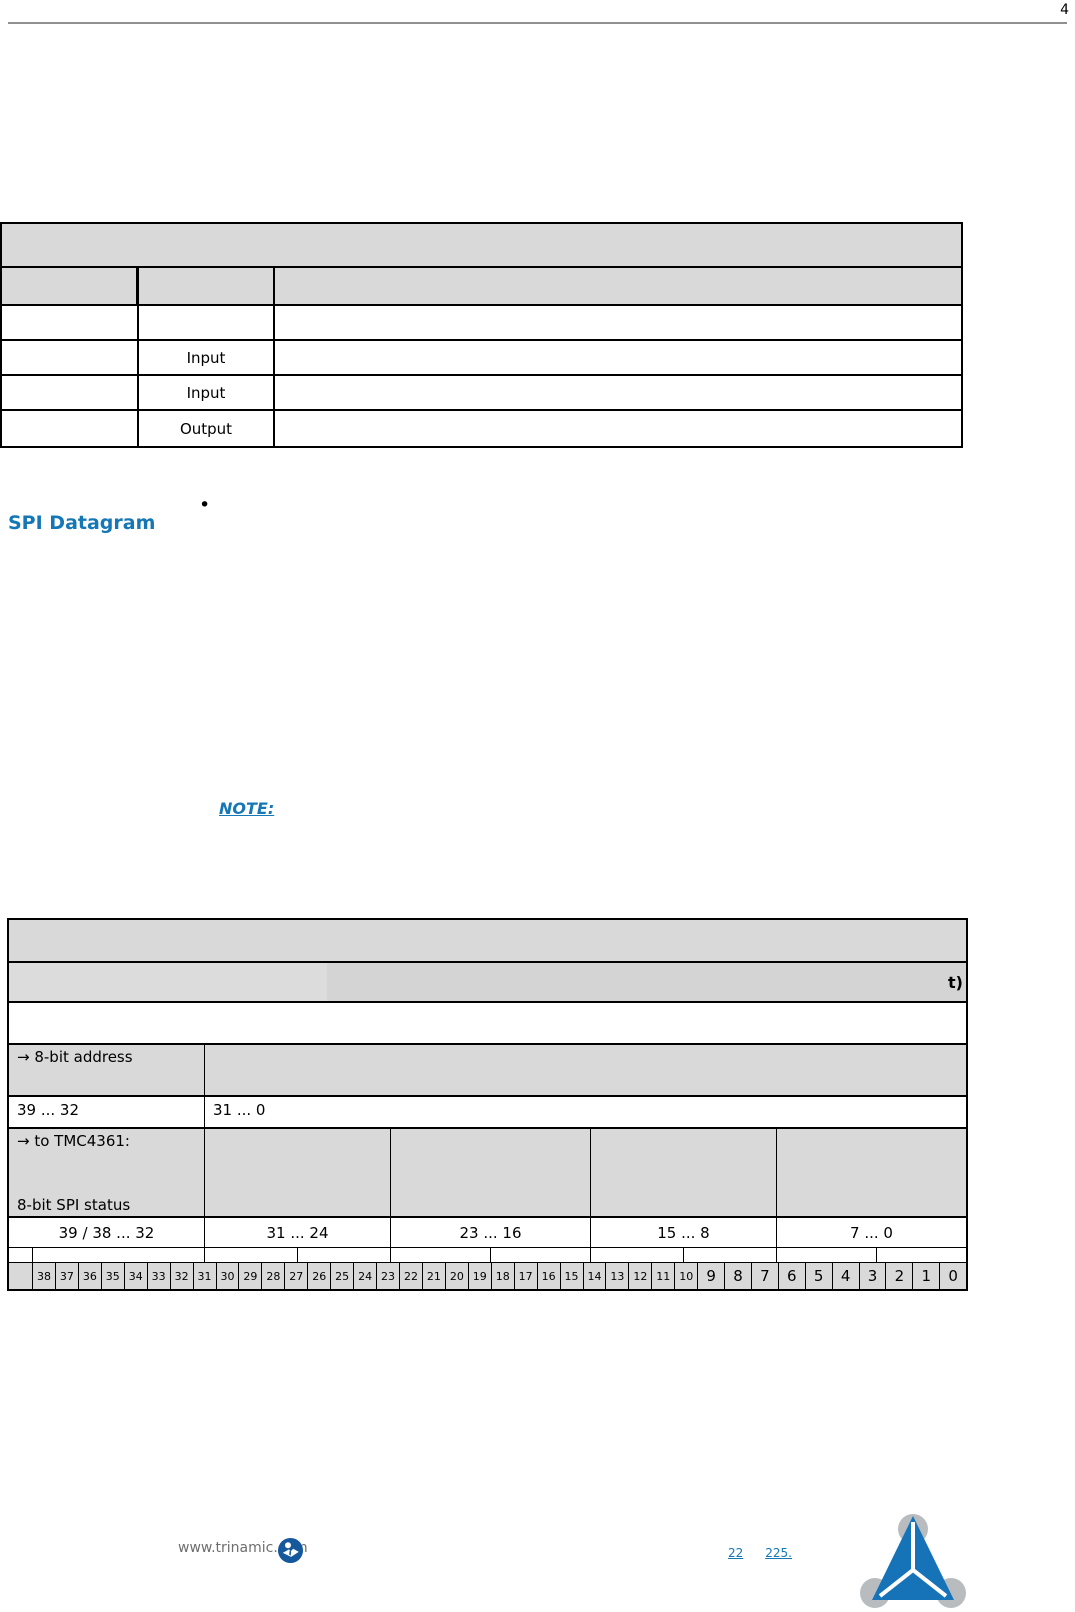 This screenshot has height=1612, width=1075. I want to click on bit-cell: 20, so click(457, 1276).